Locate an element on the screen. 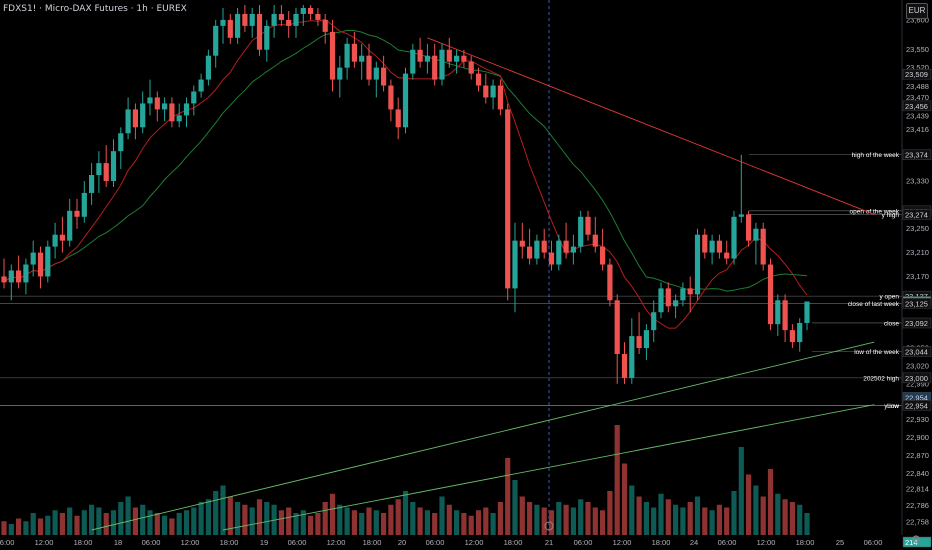 Image resolution: width=932 pixels, height=550 pixels. time-tick: 18:00 is located at coordinates (372, 542).